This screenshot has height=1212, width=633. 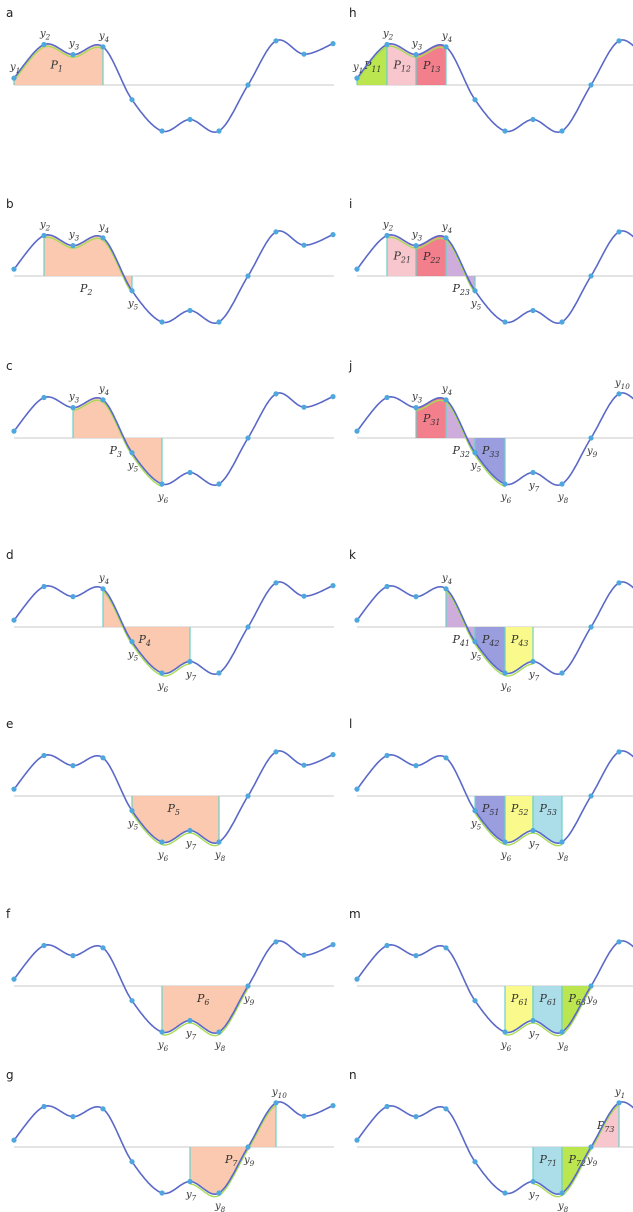 I want to click on region-label-P12: P12, so click(x=402, y=65).